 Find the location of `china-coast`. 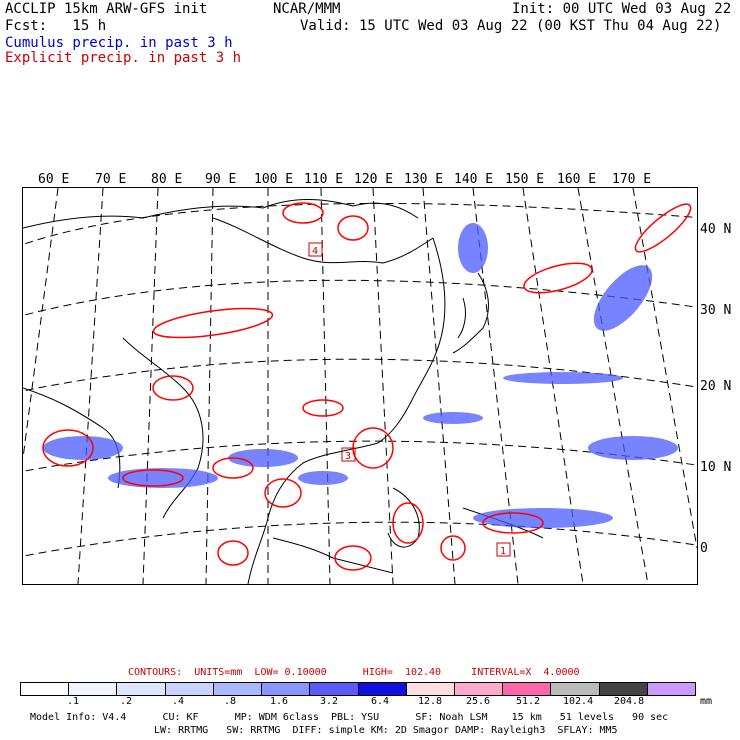

china-coast is located at coordinates (411, 340).